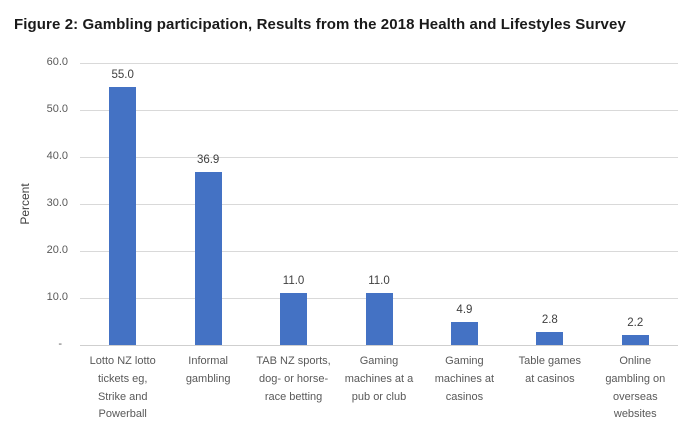 The image size is (700, 432). Describe the element at coordinates (379, 379) in the screenshot. I see `category-label: Gaming machines at a pub or club` at that location.